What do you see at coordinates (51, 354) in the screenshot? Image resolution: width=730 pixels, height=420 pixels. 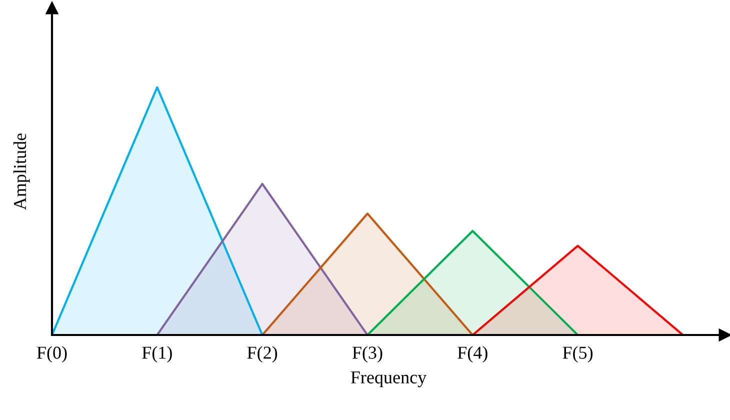 I see `x-tick-label: F(0)` at bounding box center [51, 354].